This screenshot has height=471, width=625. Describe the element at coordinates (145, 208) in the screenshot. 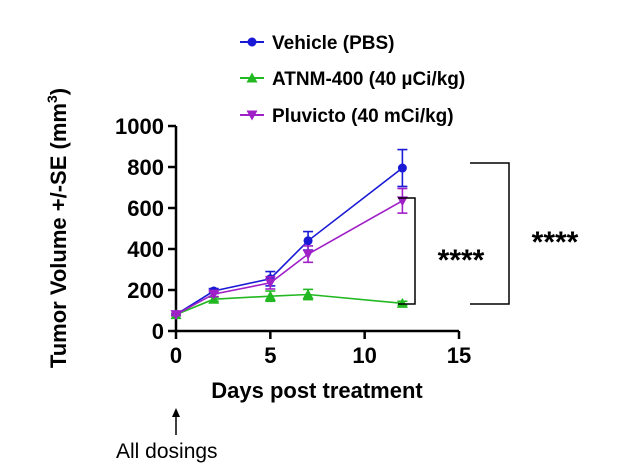

I see `y-tick-label: 600` at that location.